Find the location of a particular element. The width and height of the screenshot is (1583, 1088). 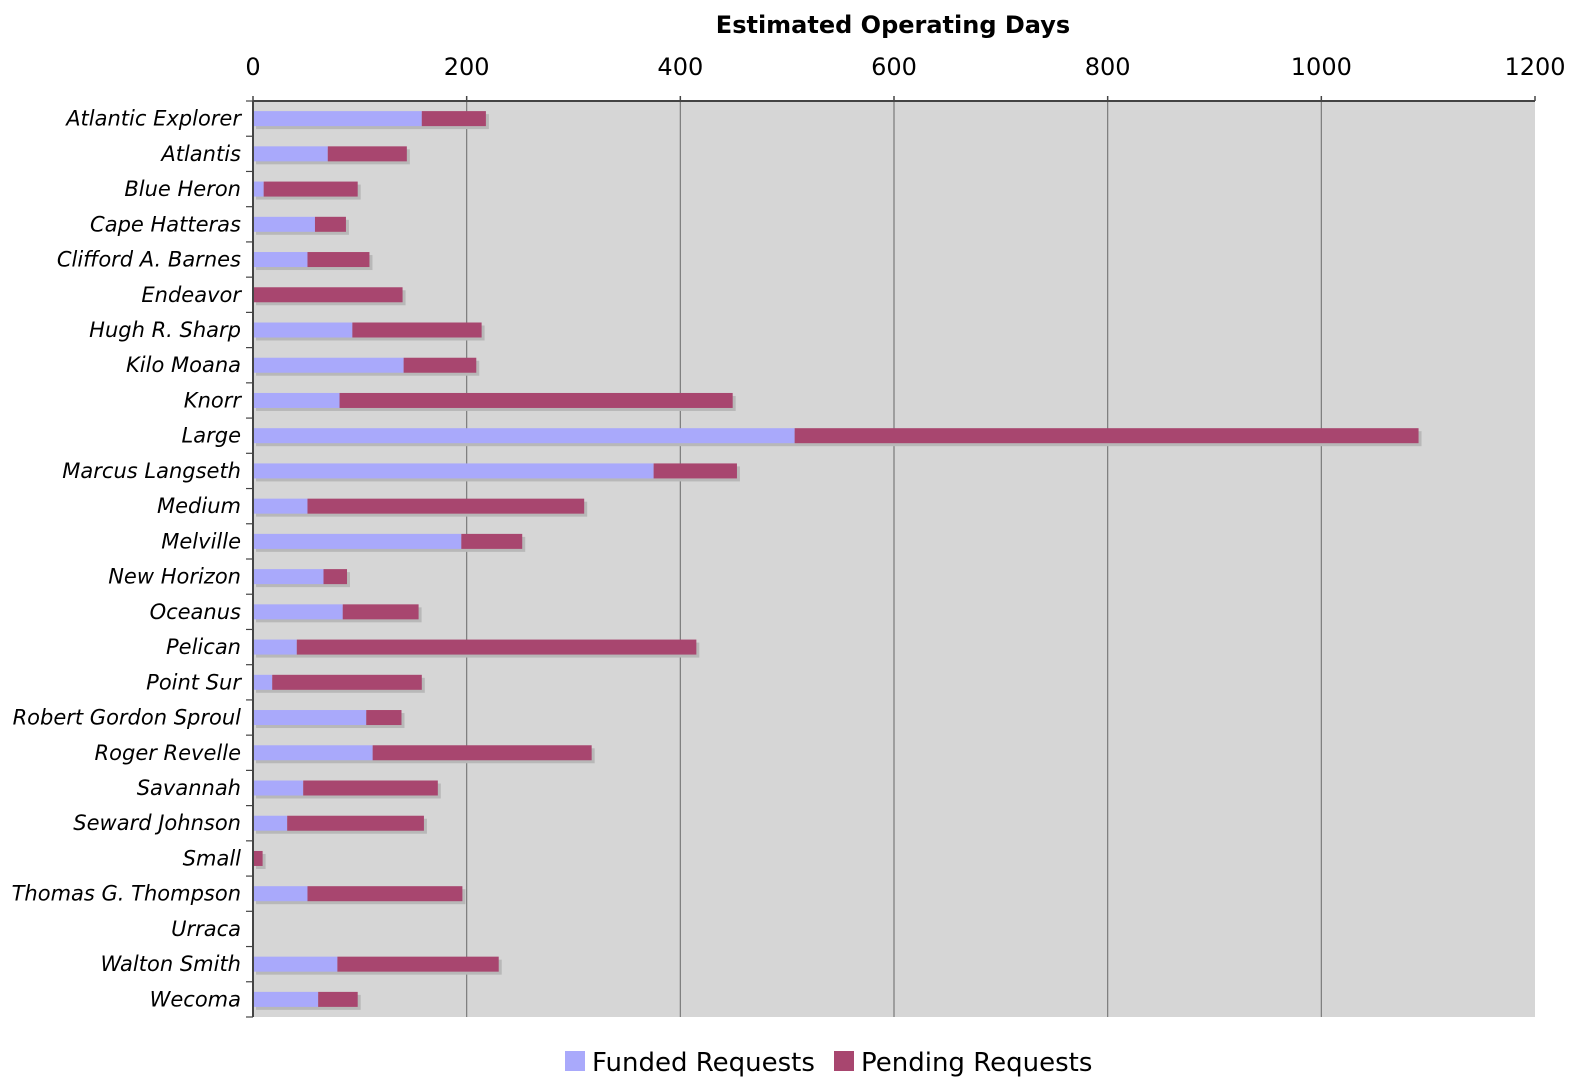

category-label: Kilo Moana is located at coordinates (183, 365).